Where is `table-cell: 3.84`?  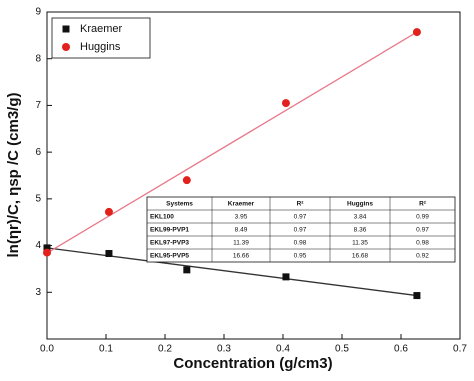 table-cell: 3.84 is located at coordinates (360, 217).